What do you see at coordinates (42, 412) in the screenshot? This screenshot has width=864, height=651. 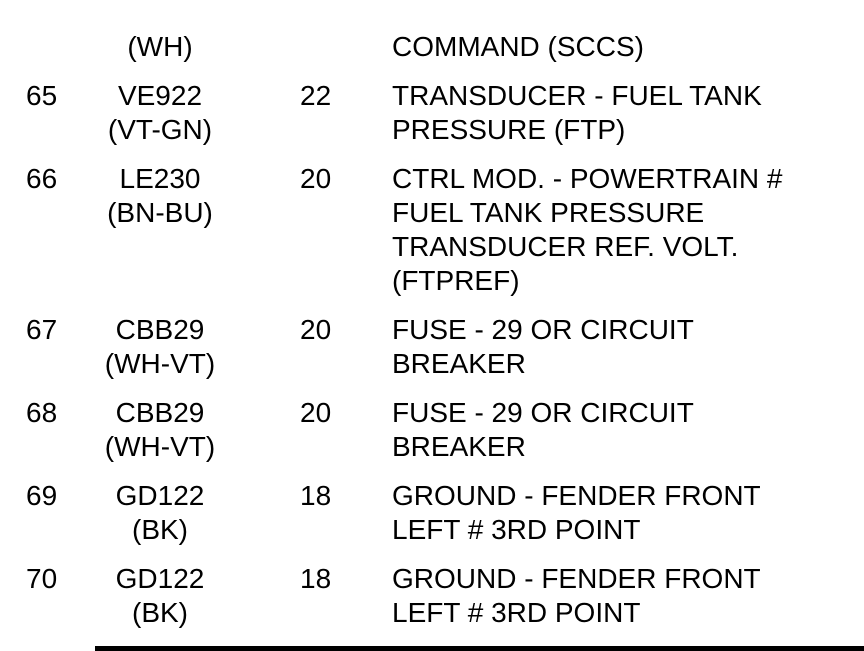 I see `pin-number: 68` at bounding box center [42, 412].